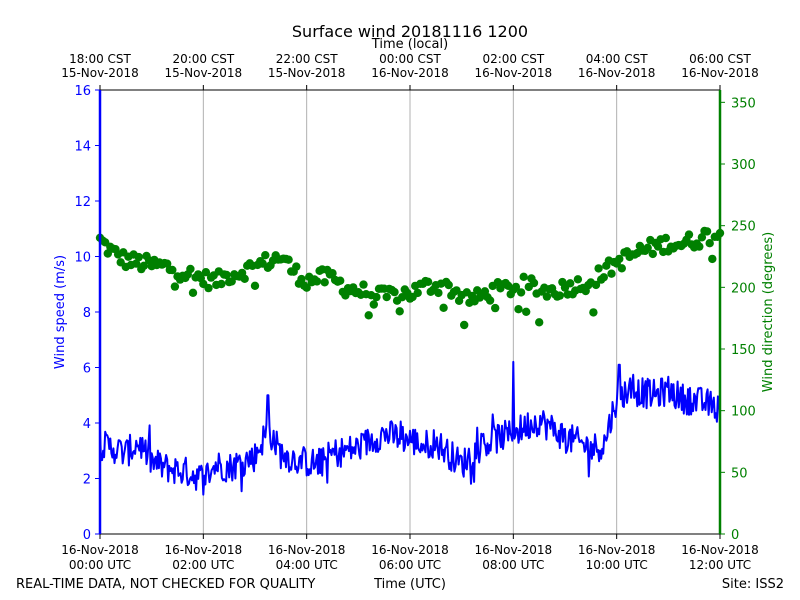 This screenshot has height=600, width=800. What do you see at coordinates (307, 59) in the screenshot?
I see `top-tick-time: 22:00 CST` at bounding box center [307, 59].